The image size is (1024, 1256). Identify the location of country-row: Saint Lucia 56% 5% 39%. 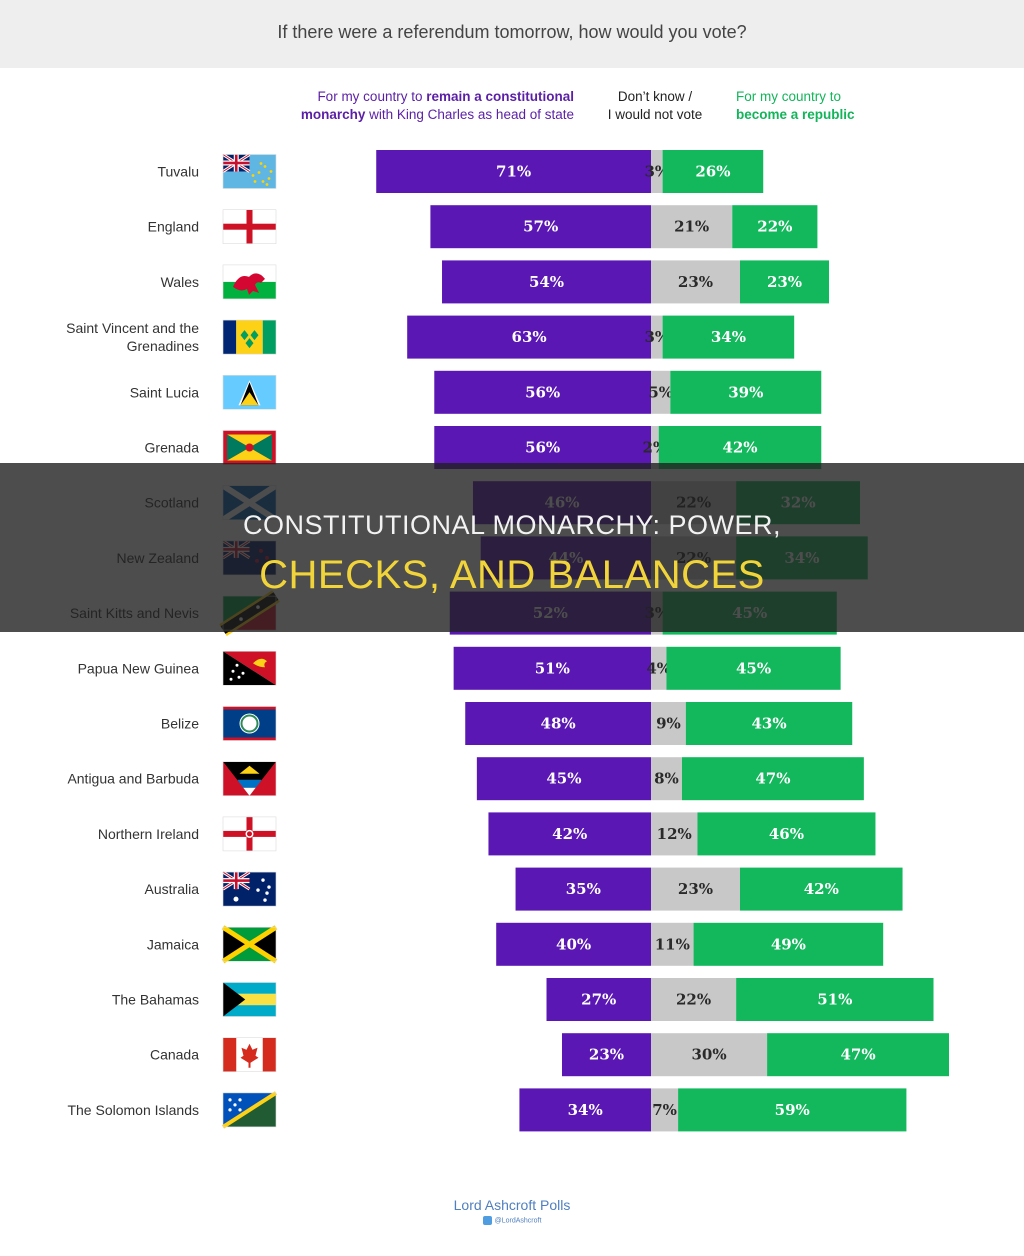
(476, 392).